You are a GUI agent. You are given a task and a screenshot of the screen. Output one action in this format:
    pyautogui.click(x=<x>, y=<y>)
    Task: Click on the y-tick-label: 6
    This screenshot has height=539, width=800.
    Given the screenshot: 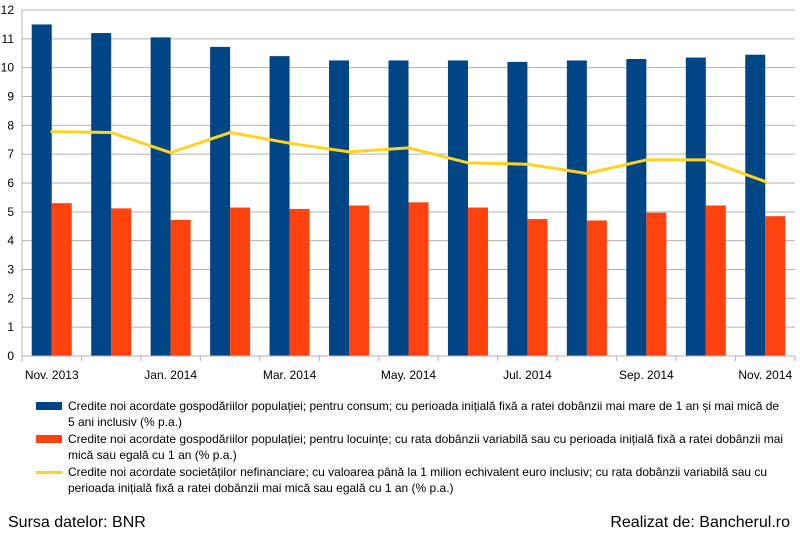 What is the action you would take?
    pyautogui.click(x=10, y=183)
    